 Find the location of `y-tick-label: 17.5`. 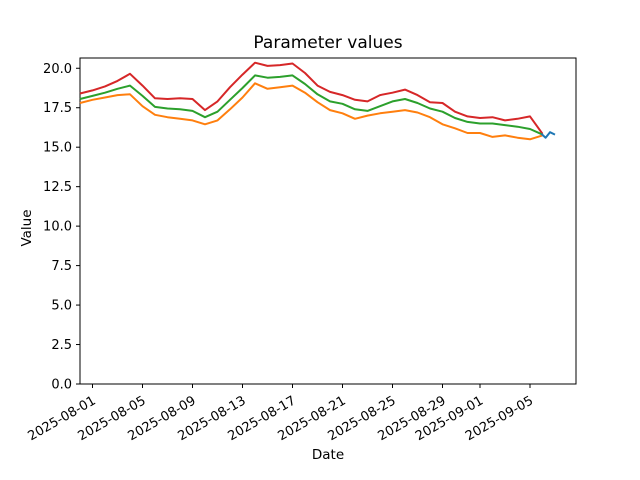

y-tick-label: 17.5 is located at coordinates (57, 108).